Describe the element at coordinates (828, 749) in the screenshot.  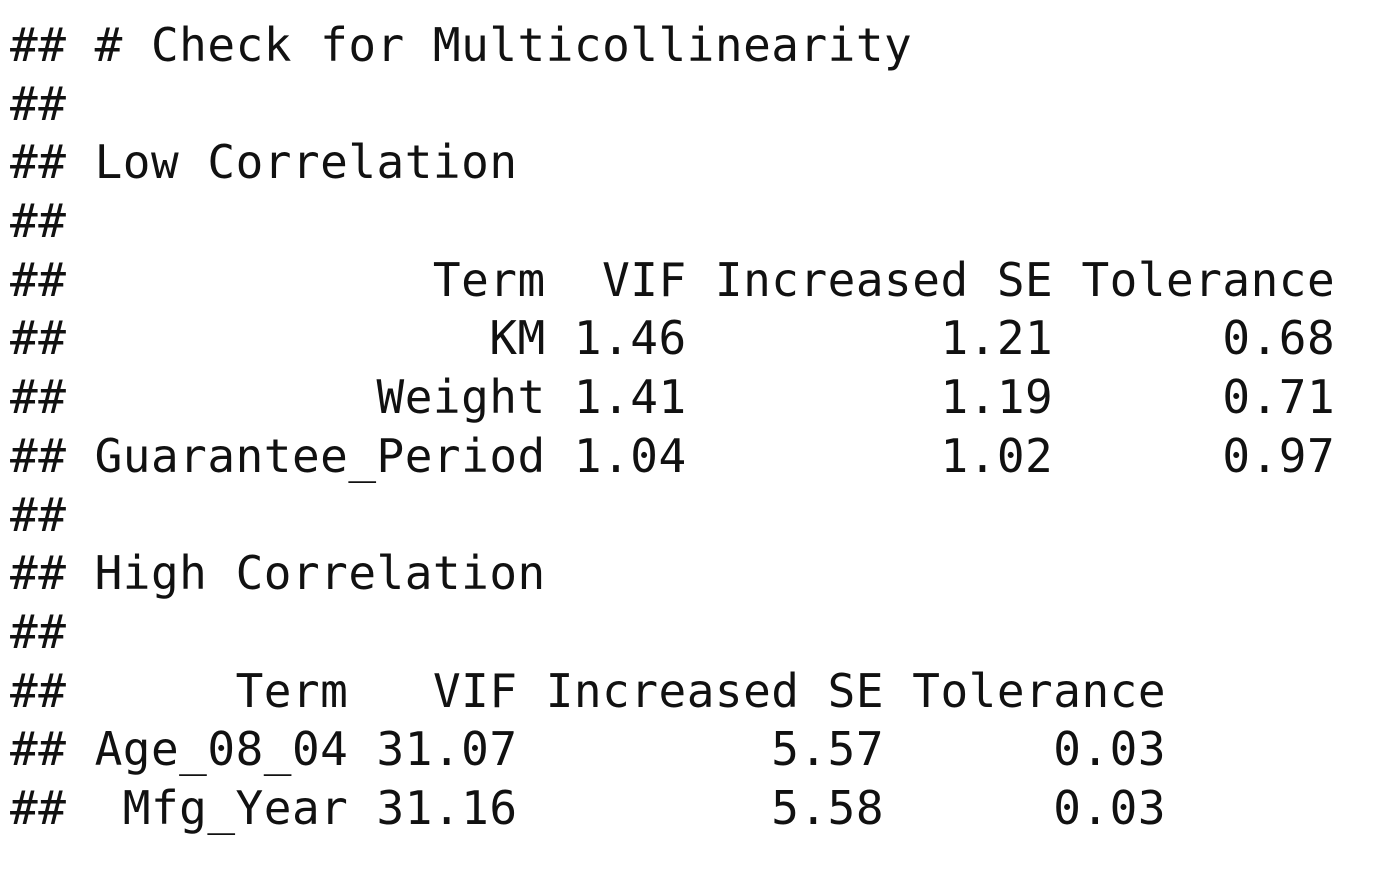
I see `cell-increased-se: 5.57` at that location.